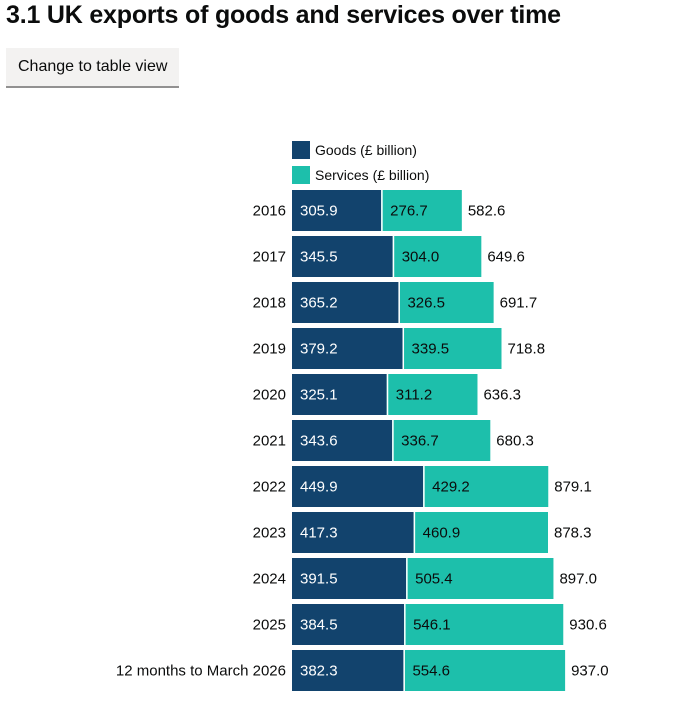 The image size is (675, 725). I want to click on data-label-services: 339.5, so click(431, 349).